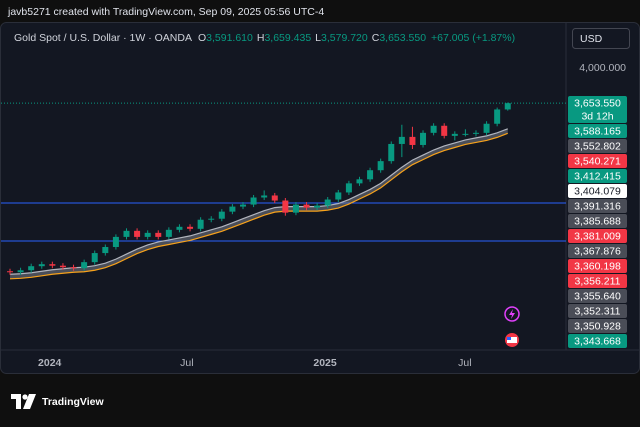  Describe the element at coordinates (344, 38) in the screenshot. I see `ohlc-value: 3,579.720` at that location.